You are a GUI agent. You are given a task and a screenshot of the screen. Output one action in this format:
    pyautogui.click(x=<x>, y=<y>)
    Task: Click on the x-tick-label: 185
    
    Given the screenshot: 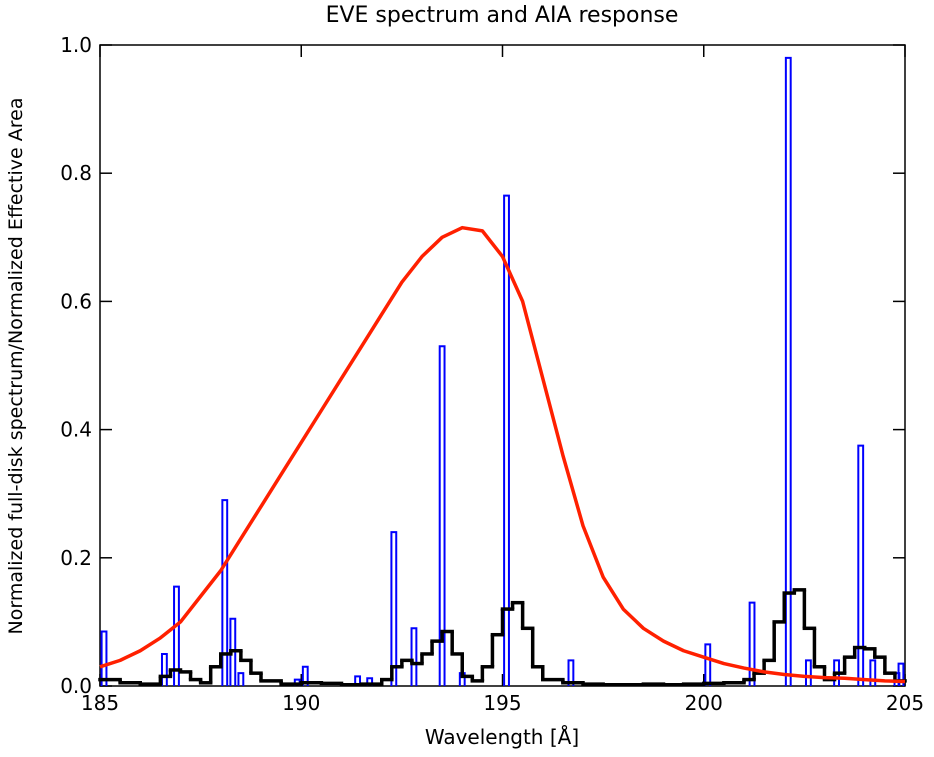 What is the action you would take?
    pyautogui.click(x=100, y=703)
    